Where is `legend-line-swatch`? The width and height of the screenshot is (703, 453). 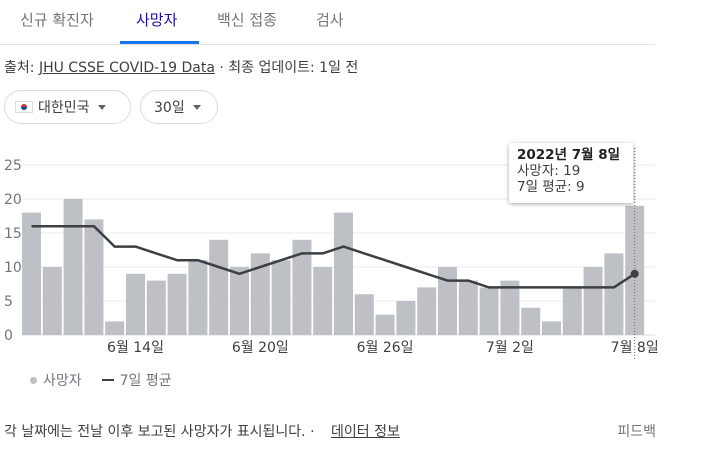
legend-line-swatch is located at coordinates (107, 380).